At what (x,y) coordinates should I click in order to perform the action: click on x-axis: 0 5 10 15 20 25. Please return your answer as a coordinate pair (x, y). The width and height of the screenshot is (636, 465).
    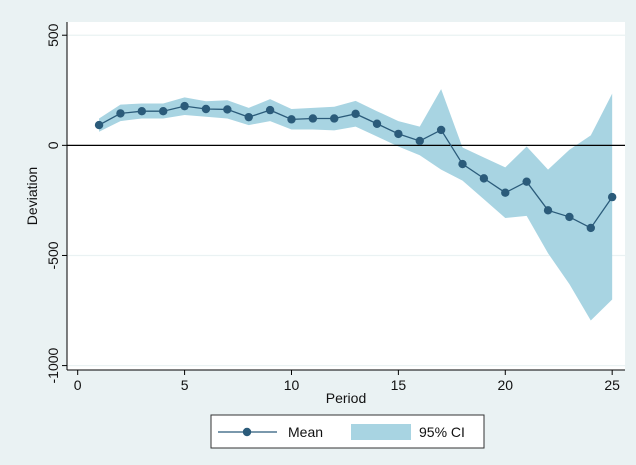
    Looking at the image, I should click on (346, 381).